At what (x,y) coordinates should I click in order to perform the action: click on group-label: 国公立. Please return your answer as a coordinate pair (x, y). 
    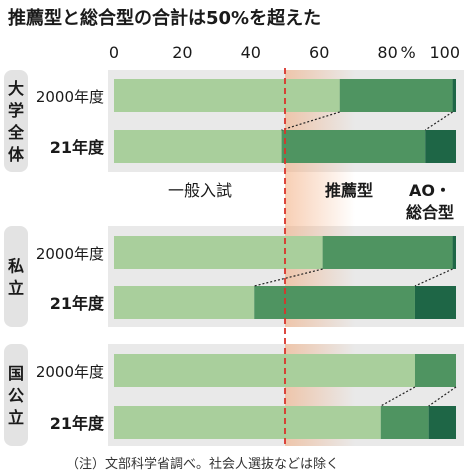
    Looking at the image, I should click on (16, 395).